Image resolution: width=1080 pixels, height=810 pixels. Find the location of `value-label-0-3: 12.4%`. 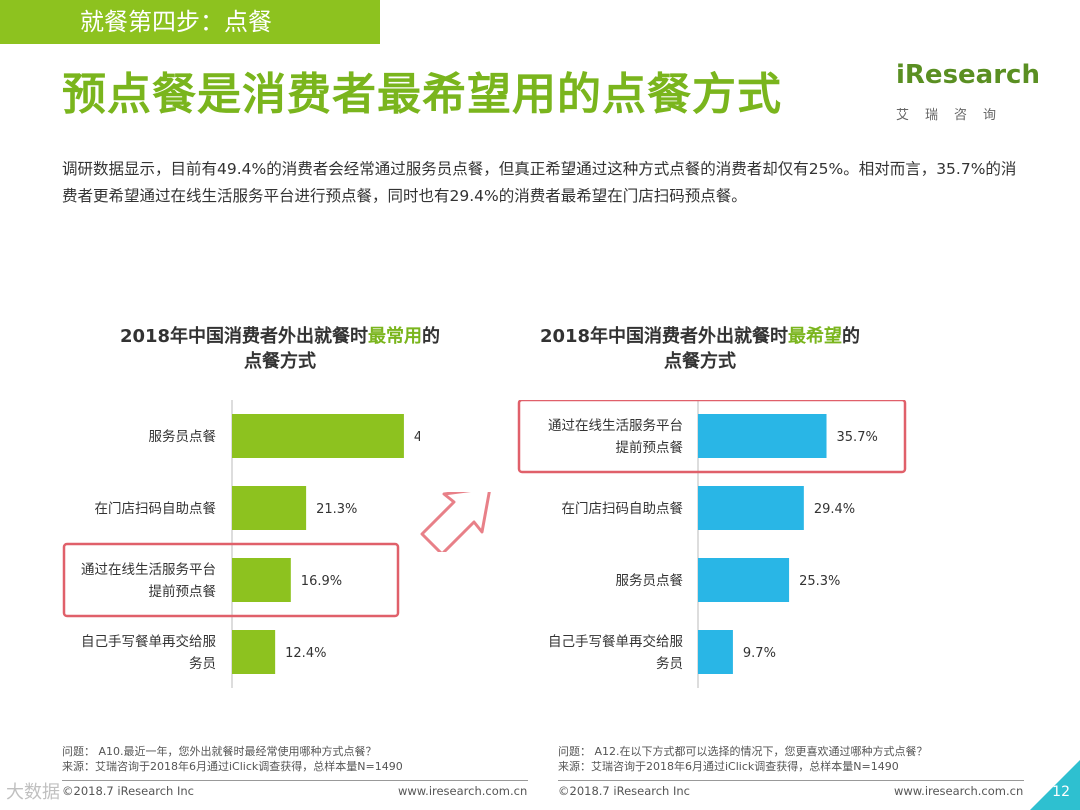

value-label-0-3: 12.4% is located at coordinates (305, 653).